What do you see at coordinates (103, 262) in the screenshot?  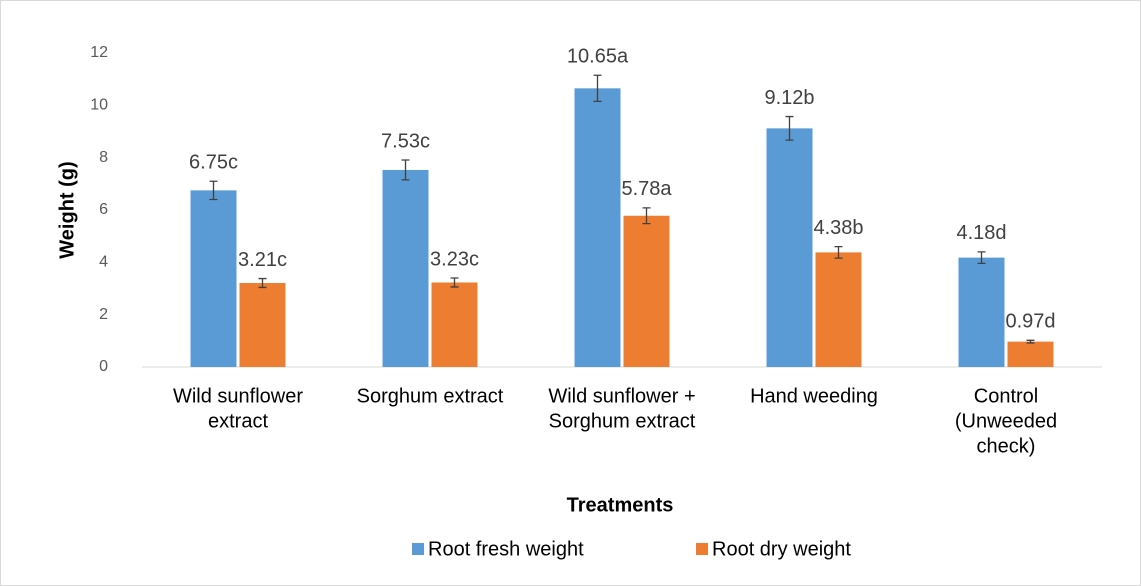 I see `y-tick-label: 4` at bounding box center [103, 262].